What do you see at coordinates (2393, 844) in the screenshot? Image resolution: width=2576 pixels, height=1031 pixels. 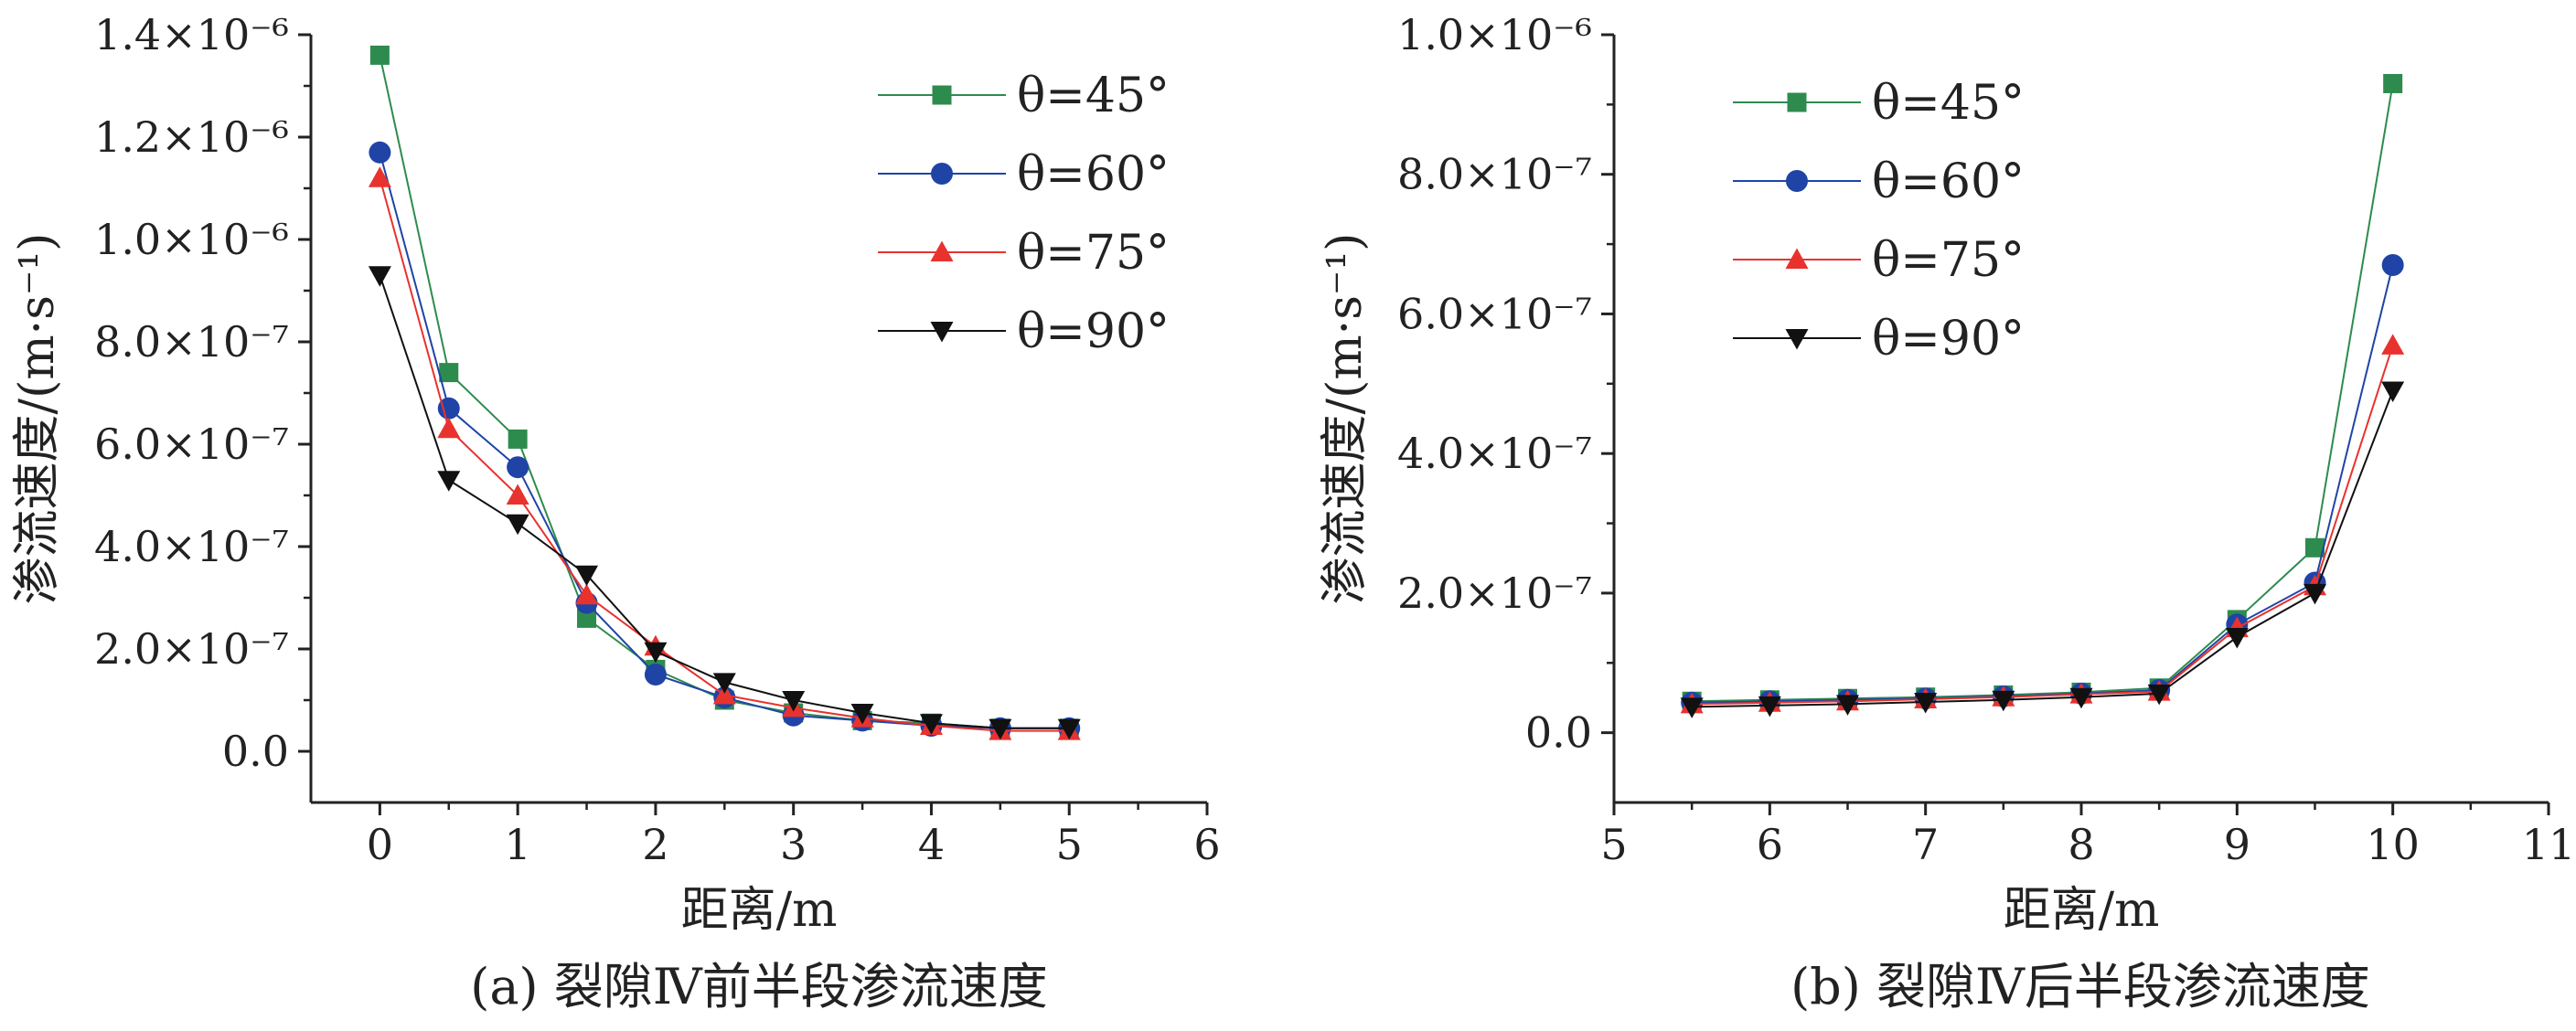 I see `x-tick-label: 10` at bounding box center [2393, 844].